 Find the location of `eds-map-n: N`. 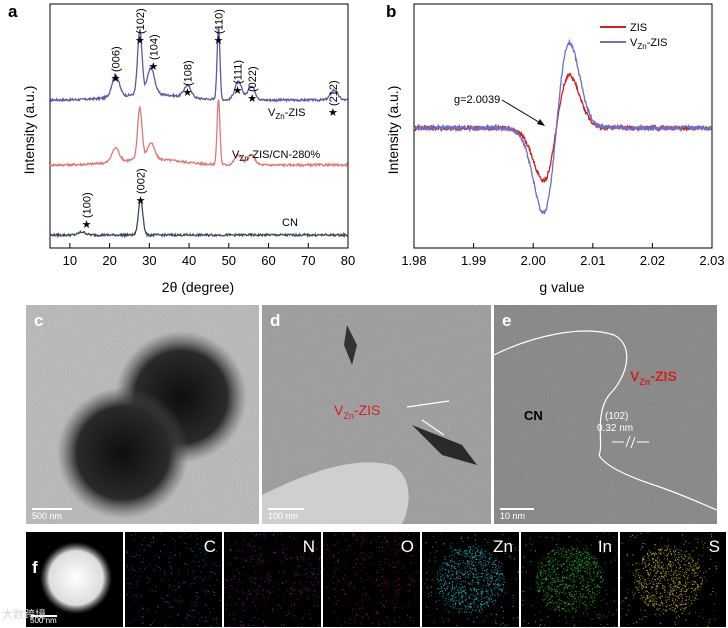

eds-map-n: N is located at coordinates (272, 579).